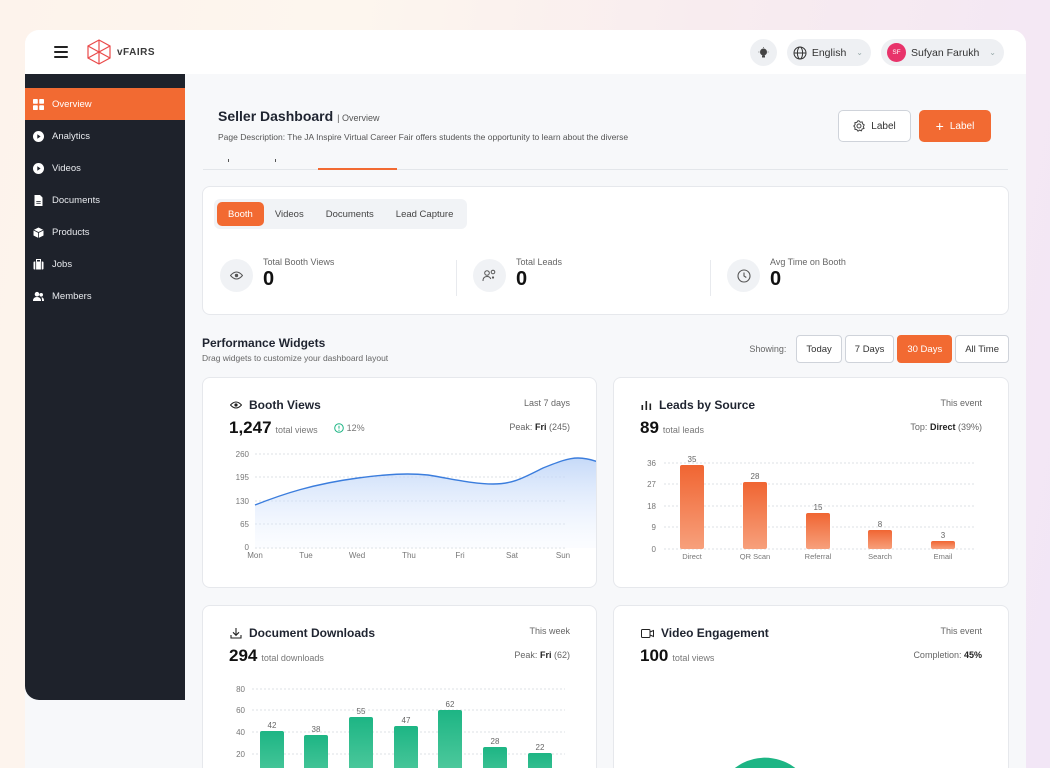 The height and width of the screenshot is (768, 1050). What do you see at coordinates (755, 556) in the screenshot?
I see `svg-text: QR Scan` at bounding box center [755, 556].